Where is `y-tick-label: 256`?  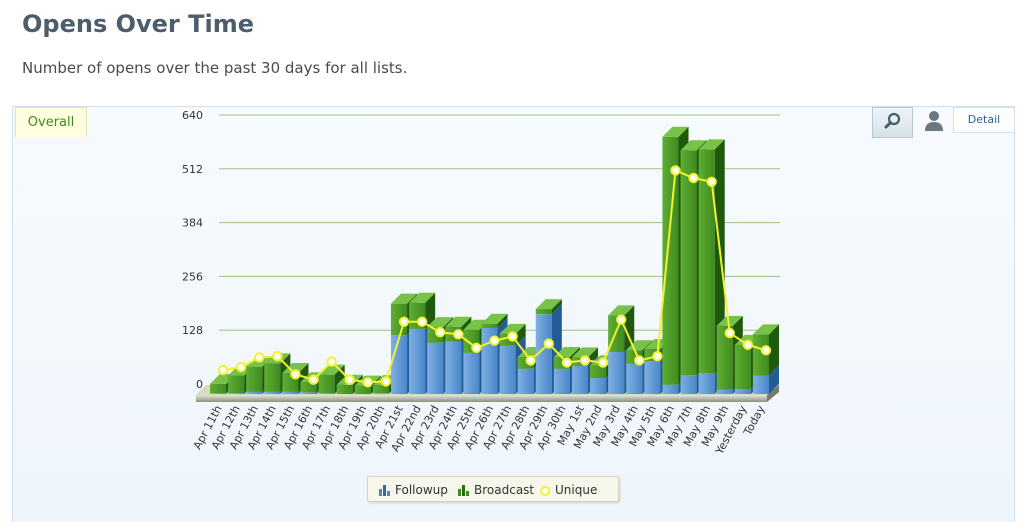 y-tick-label: 256 is located at coordinates (192, 276).